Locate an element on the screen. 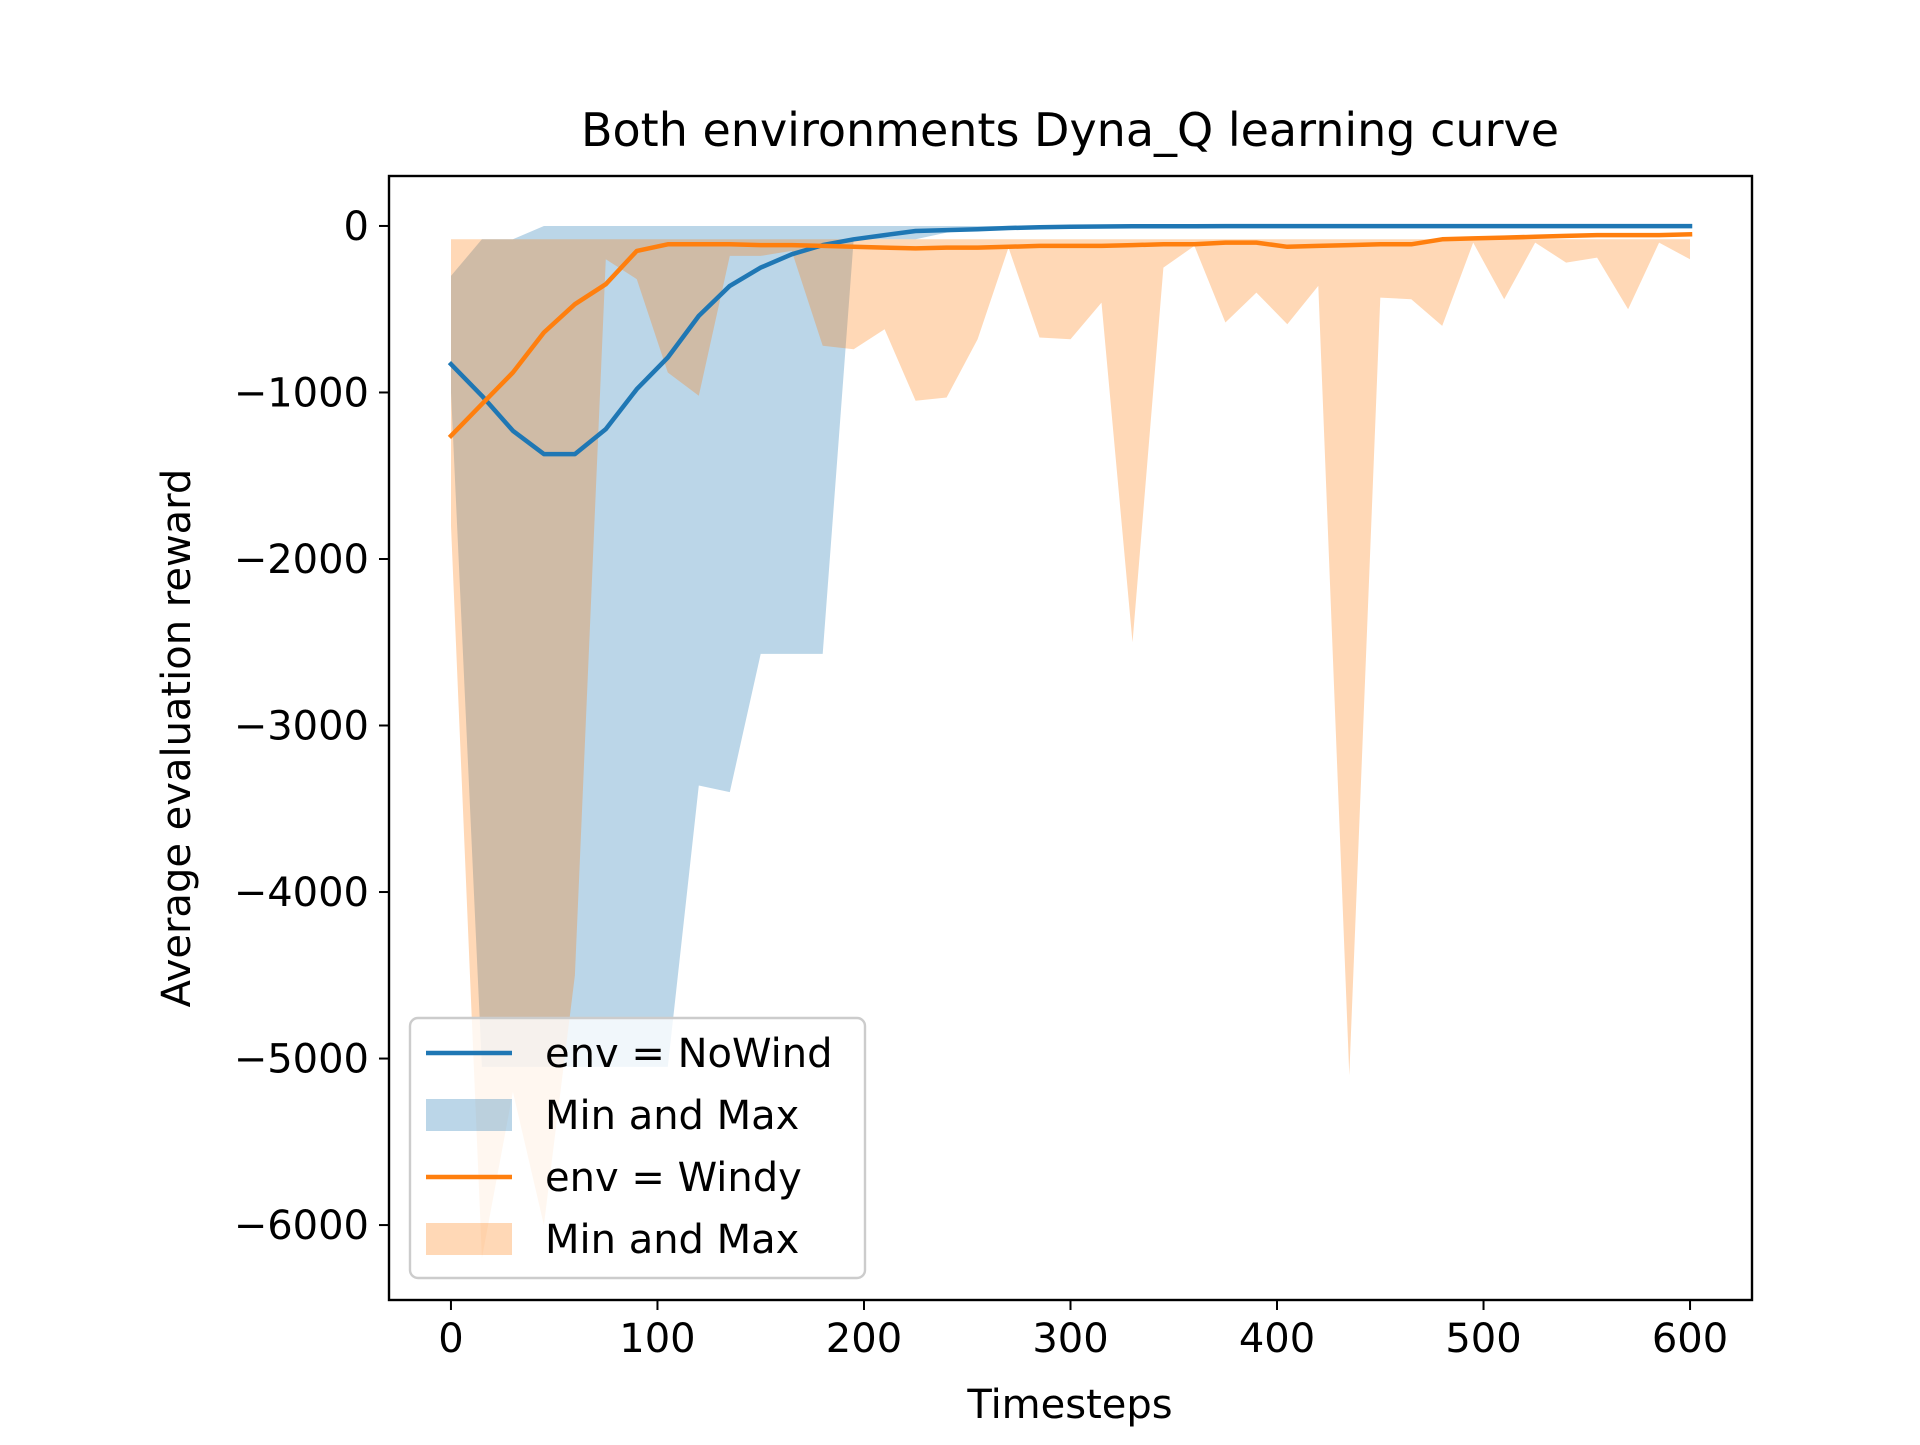 This screenshot has height=1445, width=1920. x-axis-label: Timesteps is located at coordinates (1069, 1405).